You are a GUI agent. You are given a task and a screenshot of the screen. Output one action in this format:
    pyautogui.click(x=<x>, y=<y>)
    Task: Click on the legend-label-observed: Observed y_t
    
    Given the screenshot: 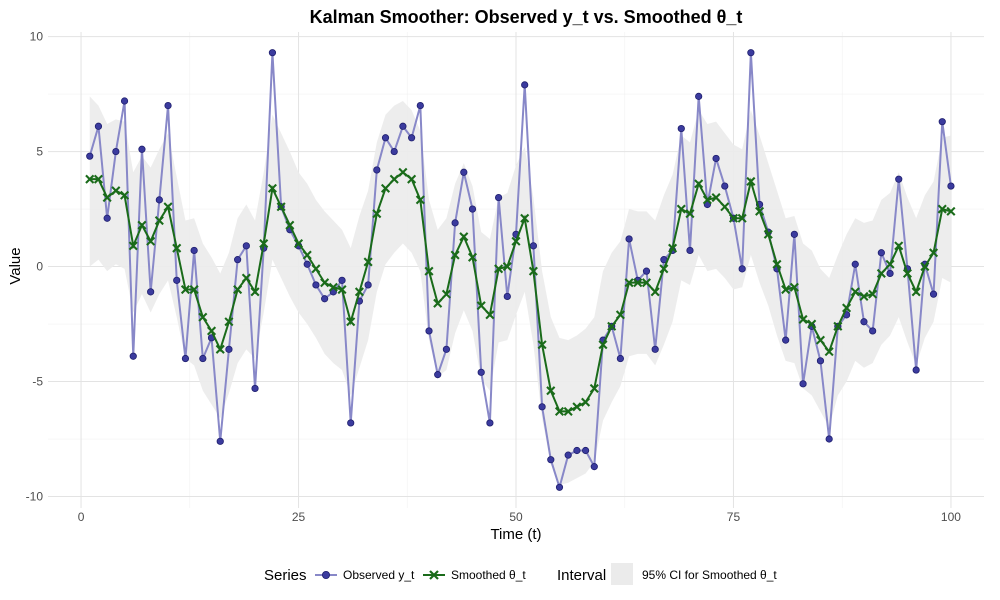 What is the action you would take?
    pyautogui.click(x=379, y=575)
    